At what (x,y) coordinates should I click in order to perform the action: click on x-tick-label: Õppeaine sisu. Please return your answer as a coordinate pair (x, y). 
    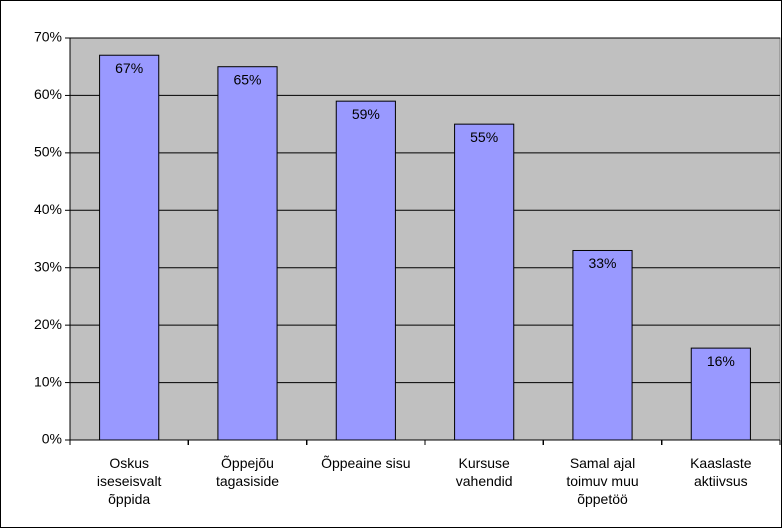
    Looking at the image, I should click on (366, 463).